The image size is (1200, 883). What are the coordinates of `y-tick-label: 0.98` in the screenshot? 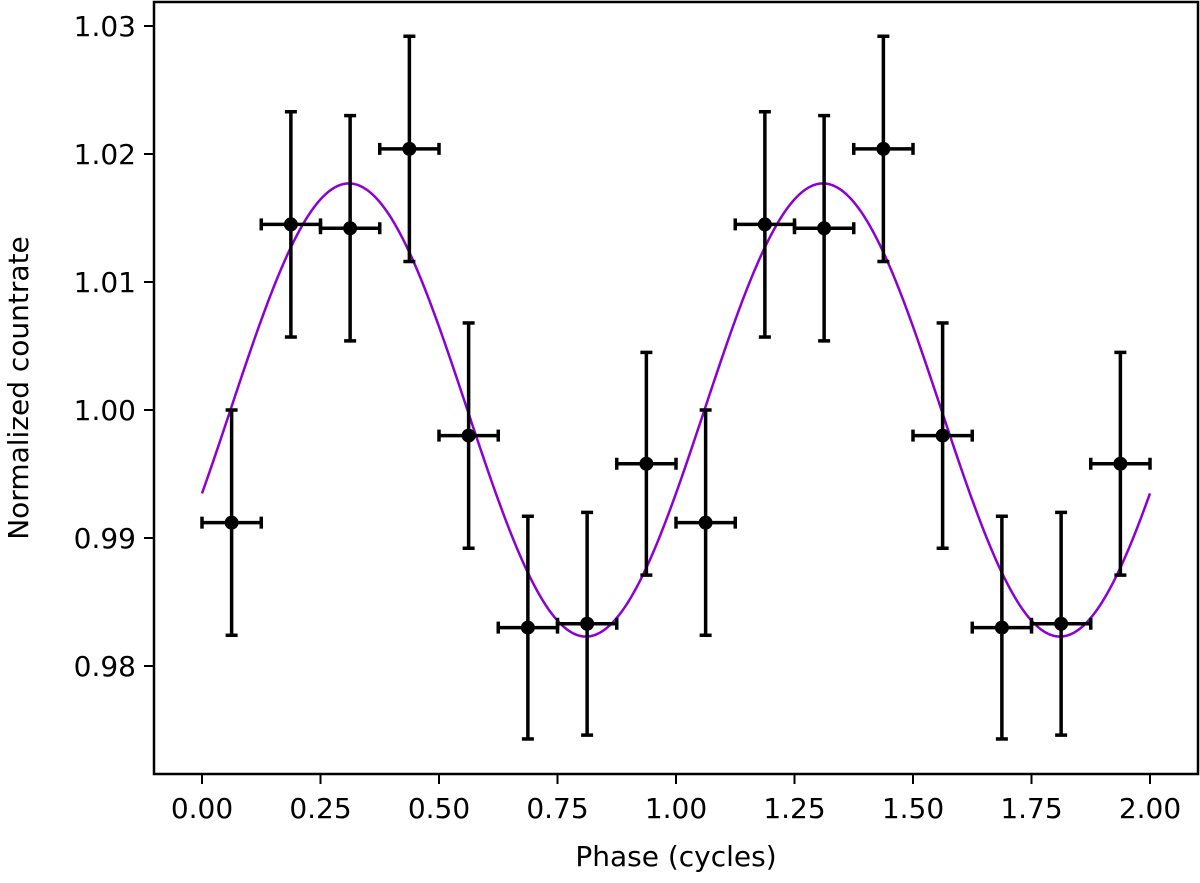 It's located at (105, 666).